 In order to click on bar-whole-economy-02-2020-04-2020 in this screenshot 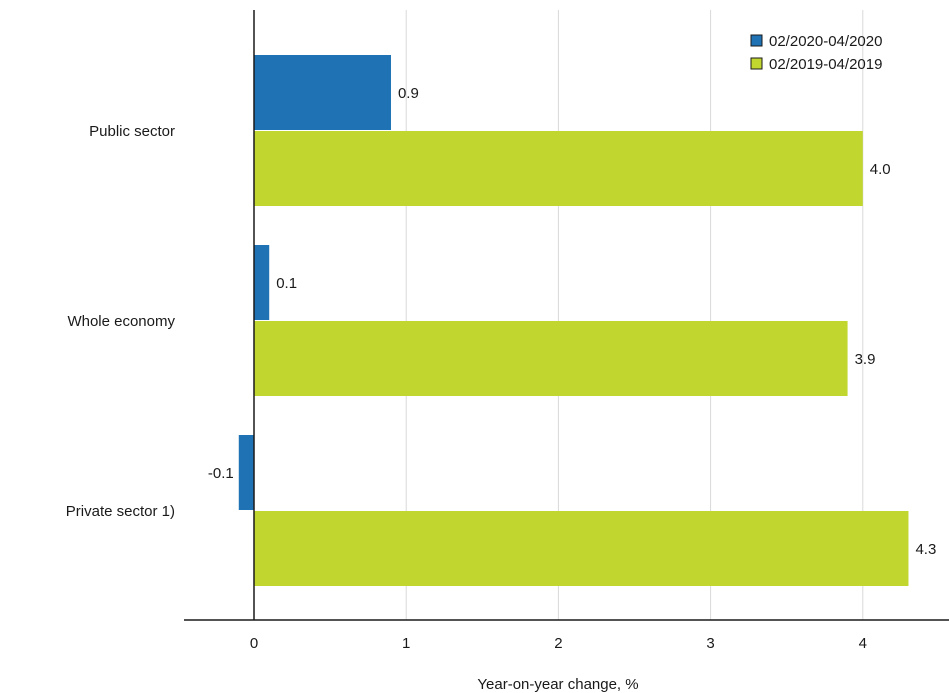, I will do `click(262, 282)`.